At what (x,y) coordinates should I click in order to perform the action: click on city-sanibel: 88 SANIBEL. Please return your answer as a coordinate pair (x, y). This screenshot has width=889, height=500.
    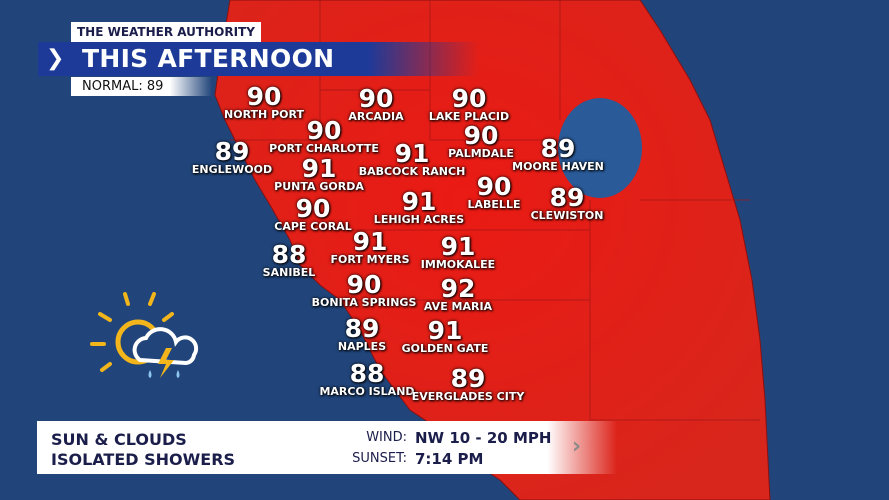
    Looking at the image, I should click on (289, 259).